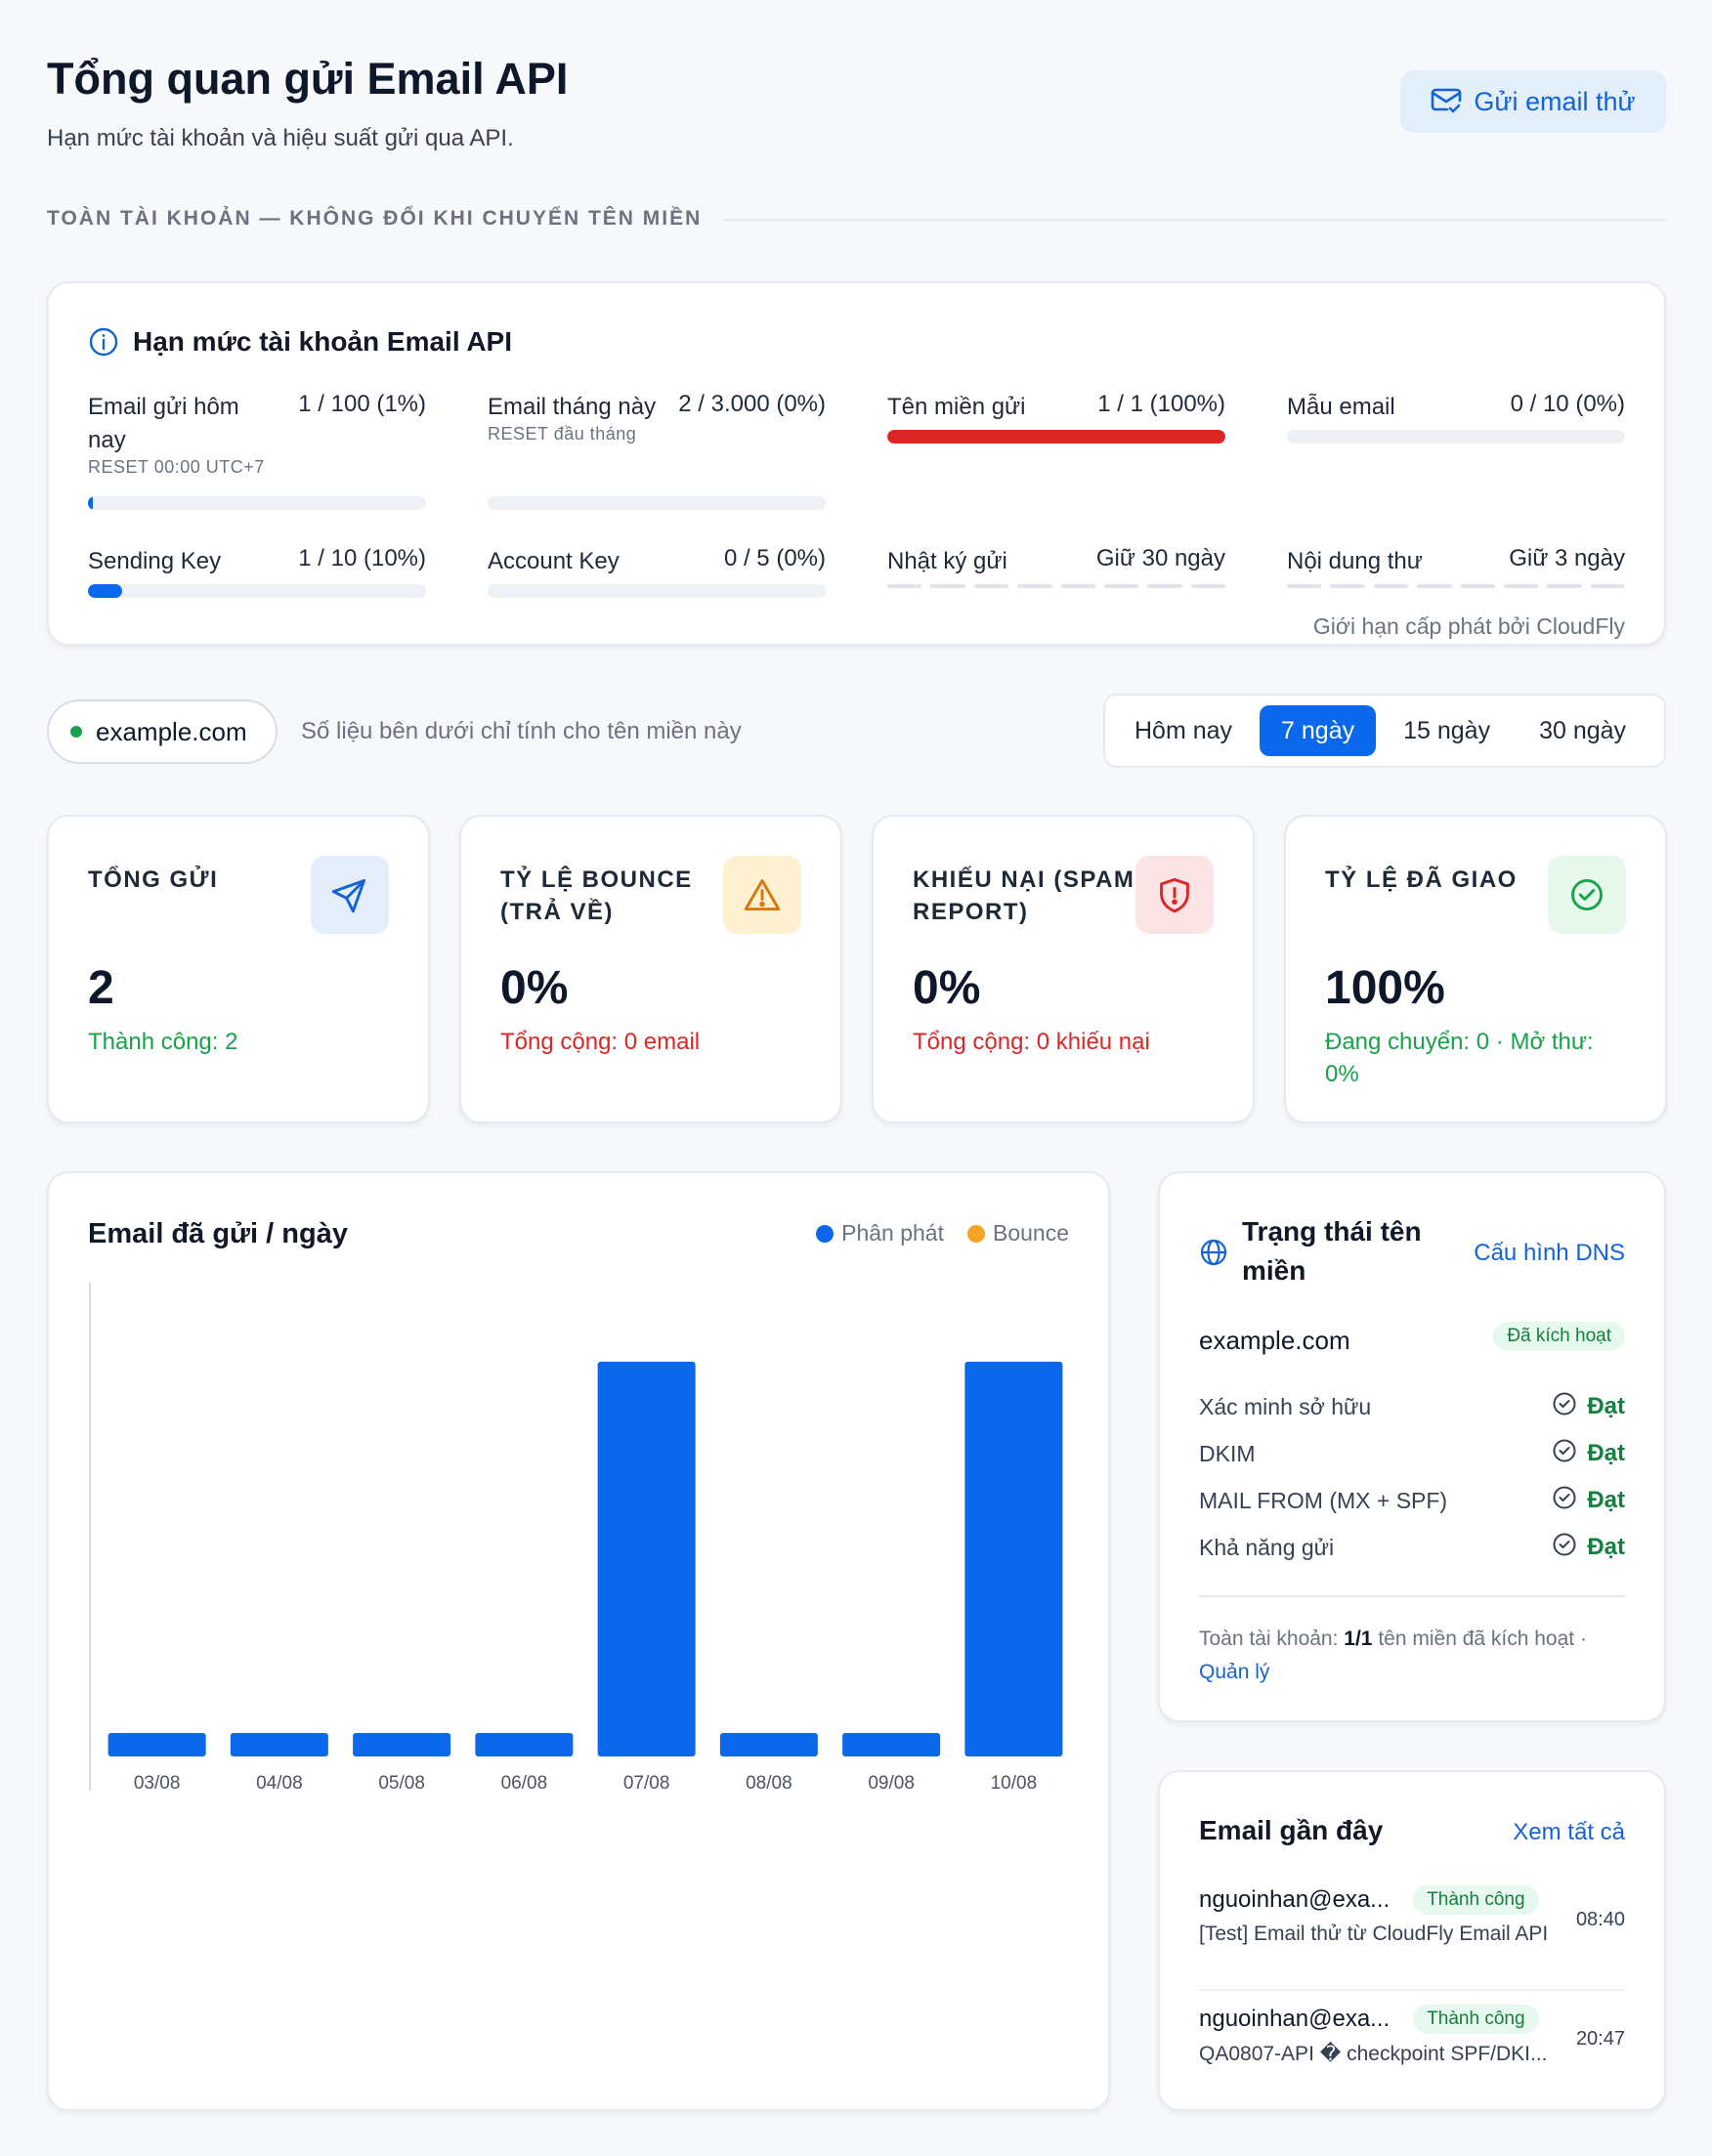 The width and height of the screenshot is (1712, 2156). Describe the element at coordinates (1456, 567) in the screenshot. I see `quota-item: Nội dung thư Giữ 3 ngày` at that location.